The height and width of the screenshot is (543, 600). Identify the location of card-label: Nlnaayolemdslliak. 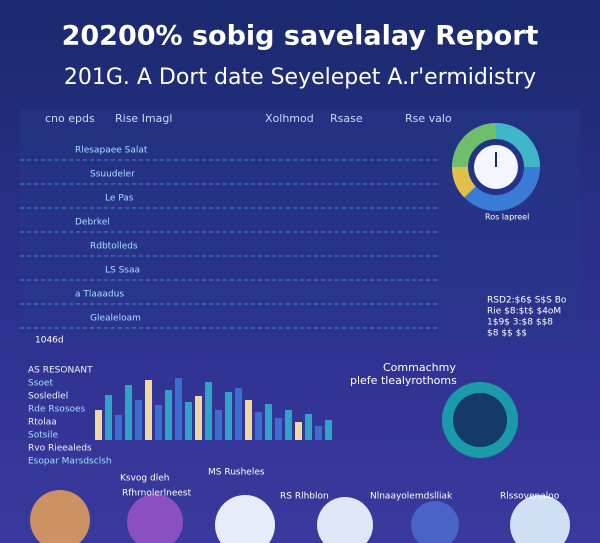
(411, 497).